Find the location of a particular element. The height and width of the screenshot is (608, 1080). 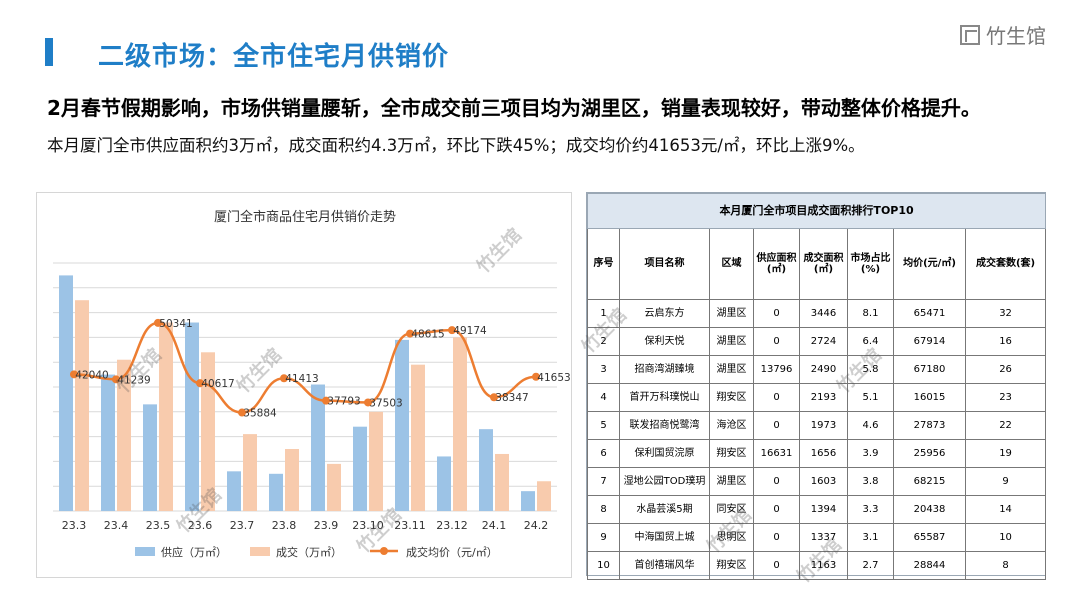

table-cell: 海沧区 is located at coordinates (731, 425).